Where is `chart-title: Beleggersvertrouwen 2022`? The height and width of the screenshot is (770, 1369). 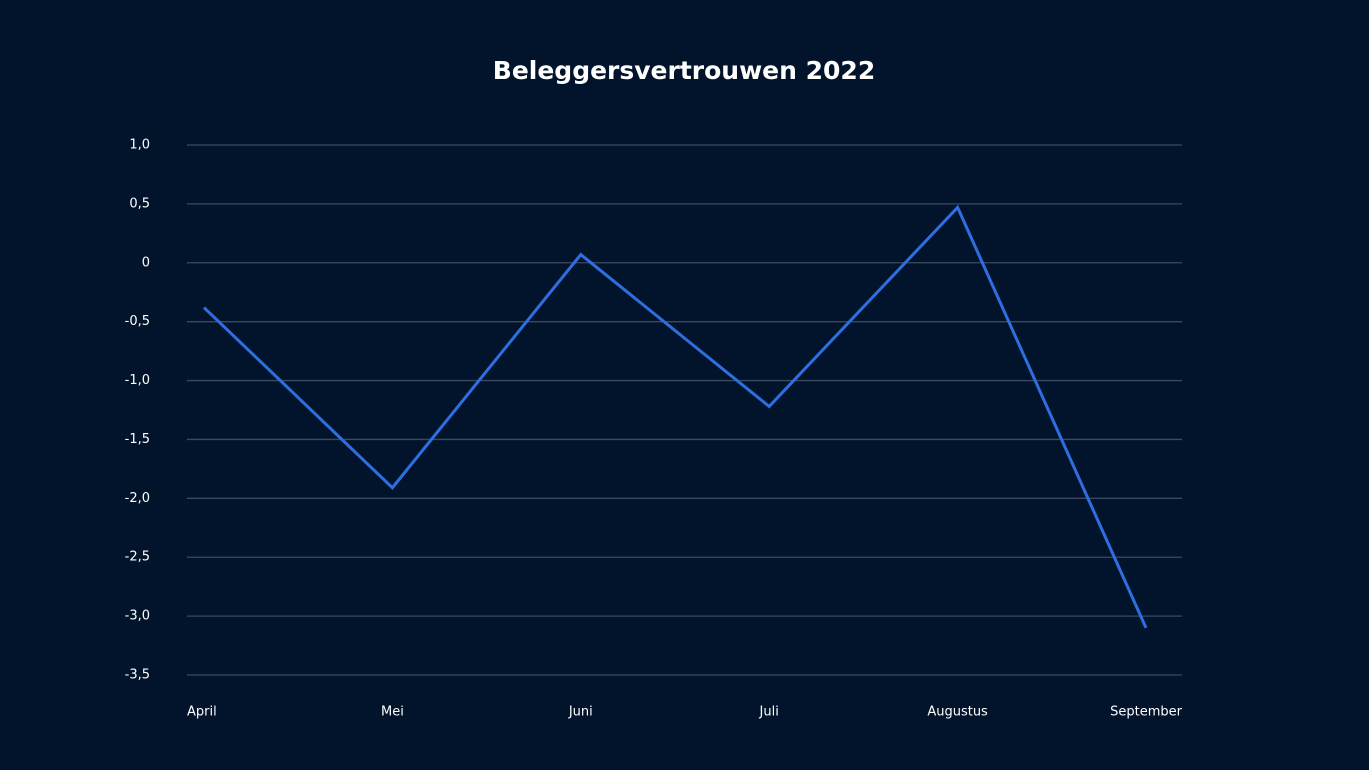 chart-title: Beleggersvertrouwen 2022 is located at coordinates (684, 70).